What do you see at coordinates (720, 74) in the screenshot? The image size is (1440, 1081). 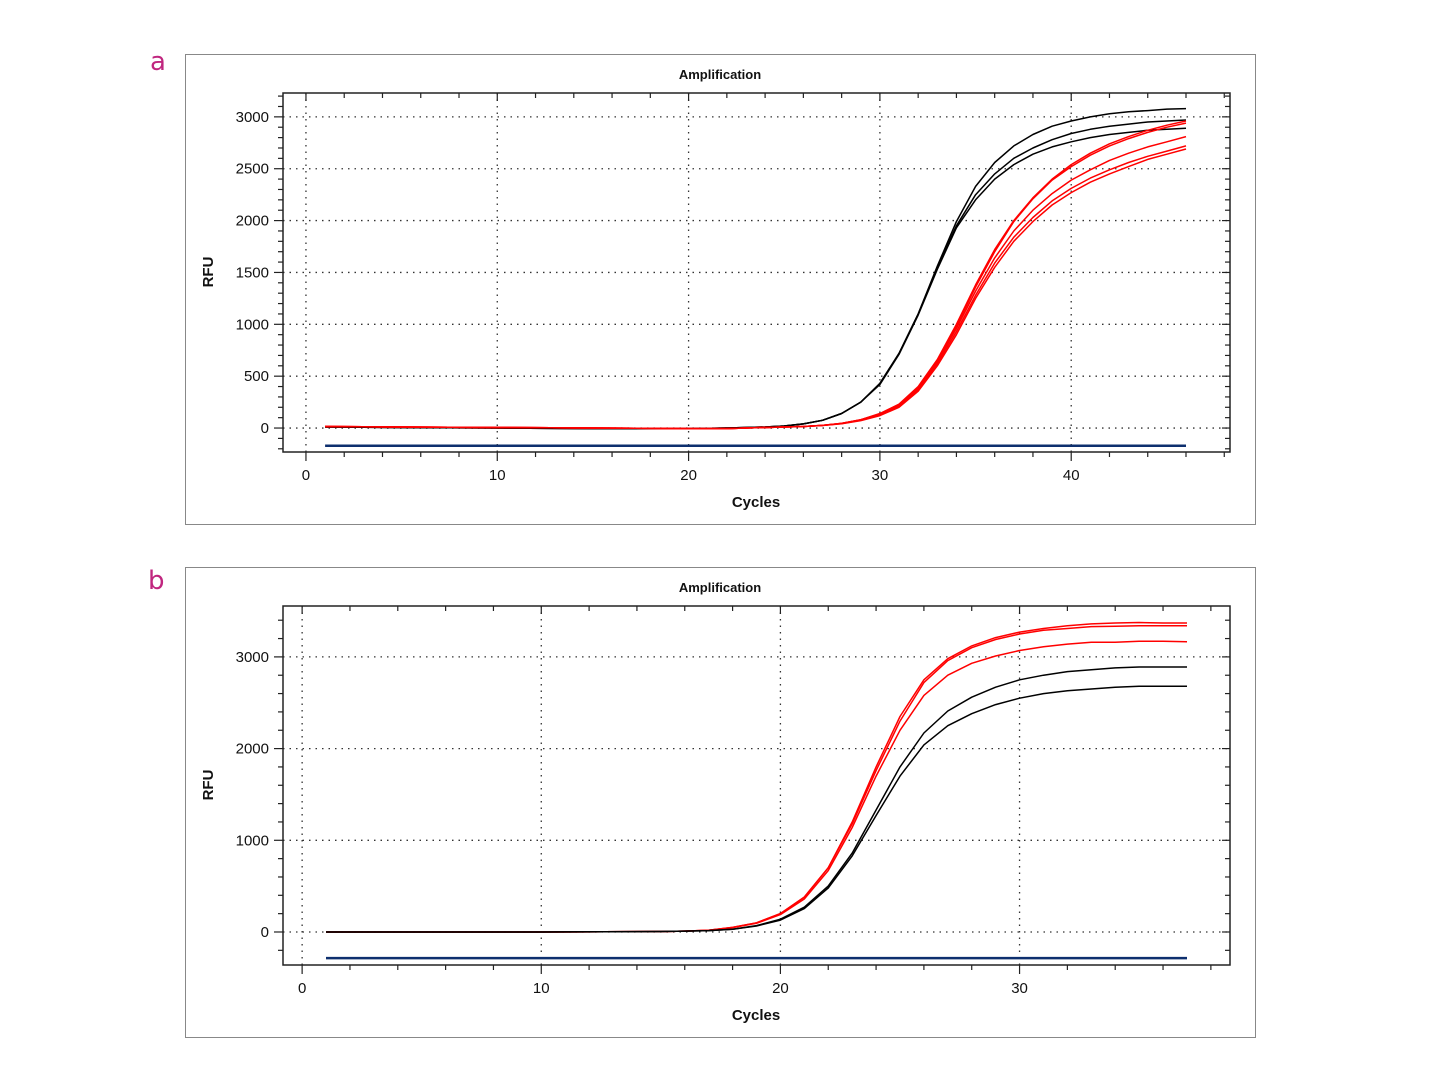 I see `panel-a-title: Amplification` at bounding box center [720, 74].